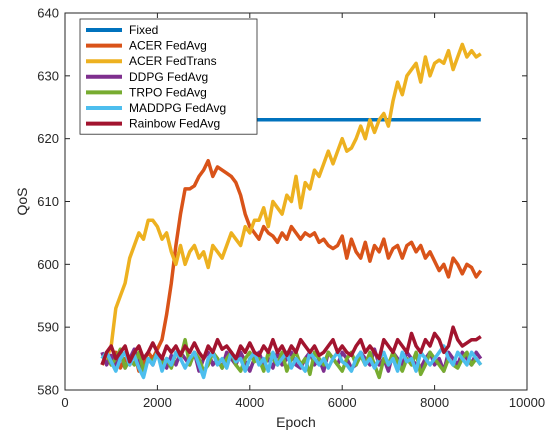 This screenshot has height=434, width=550. Describe the element at coordinates (48, 264) in the screenshot. I see `y-tick-label: 600` at that location.